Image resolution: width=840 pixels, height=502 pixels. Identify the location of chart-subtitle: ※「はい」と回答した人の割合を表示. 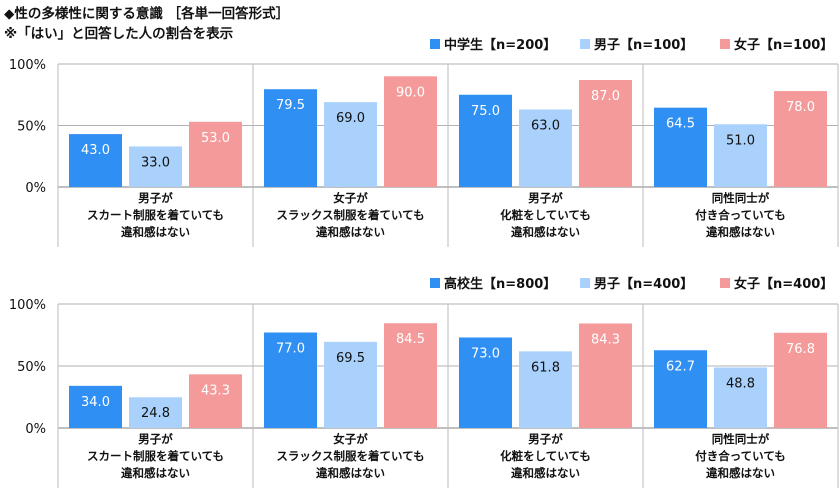
(119, 34).